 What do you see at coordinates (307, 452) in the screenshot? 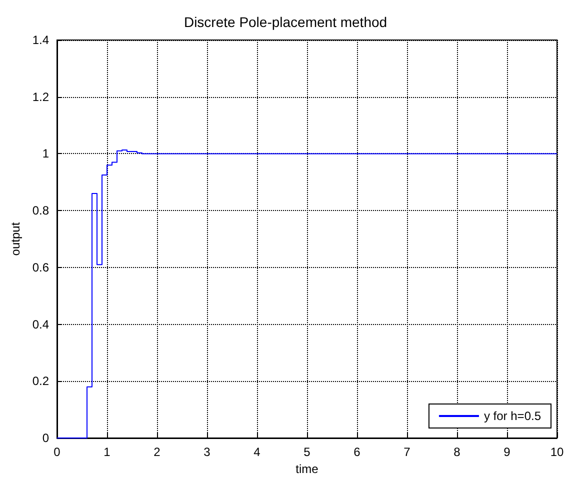
I see `x-tick-label: 5` at bounding box center [307, 452].